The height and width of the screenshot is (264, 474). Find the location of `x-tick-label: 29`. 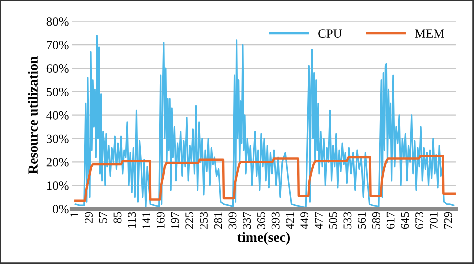

x-tick-label: 29 is located at coordinates (89, 218).